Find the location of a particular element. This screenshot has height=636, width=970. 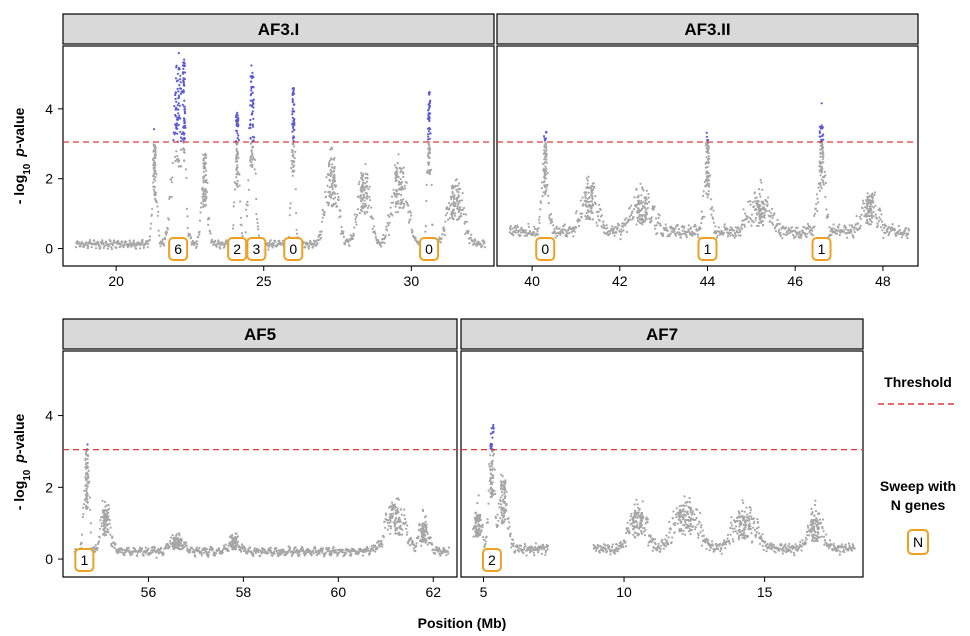

sweep-box is located at coordinates (429, 249).